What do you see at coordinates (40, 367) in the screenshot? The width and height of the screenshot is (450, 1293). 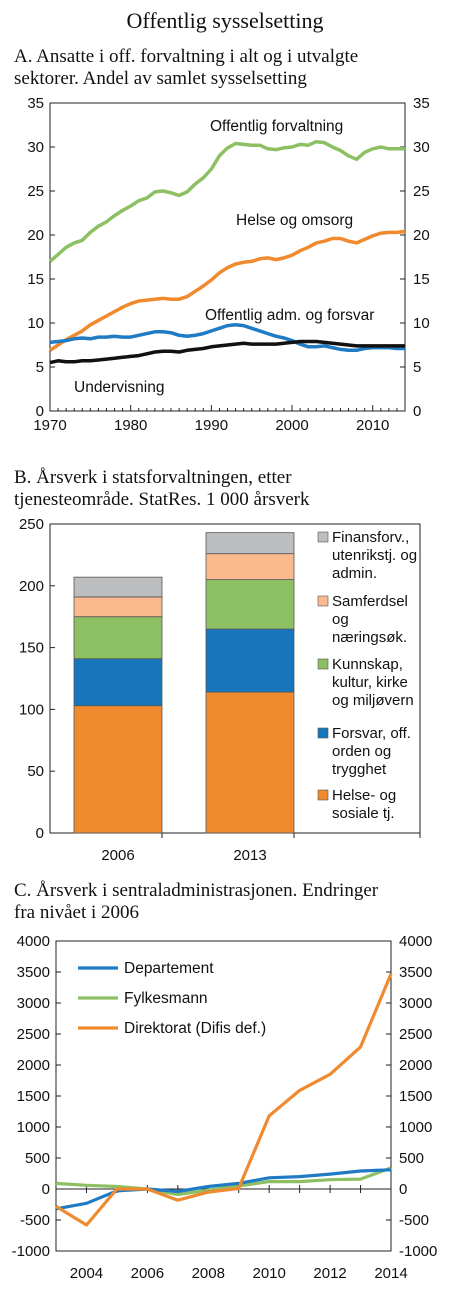 I see `y-tick-label-left: 5` at bounding box center [40, 367].